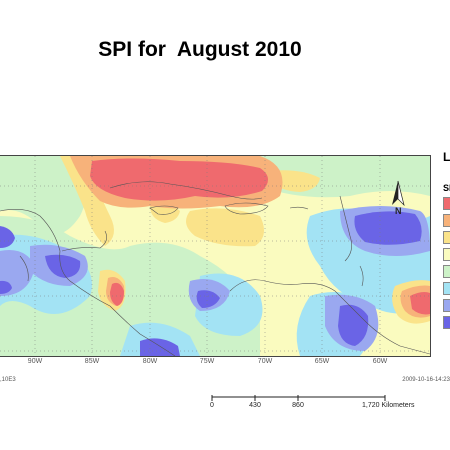 The image size is (450, 450). What do you see at coordinates (43, 195) in the screenshot?
I see `spi-patch-near_normal` at bounding box center [43, 195].